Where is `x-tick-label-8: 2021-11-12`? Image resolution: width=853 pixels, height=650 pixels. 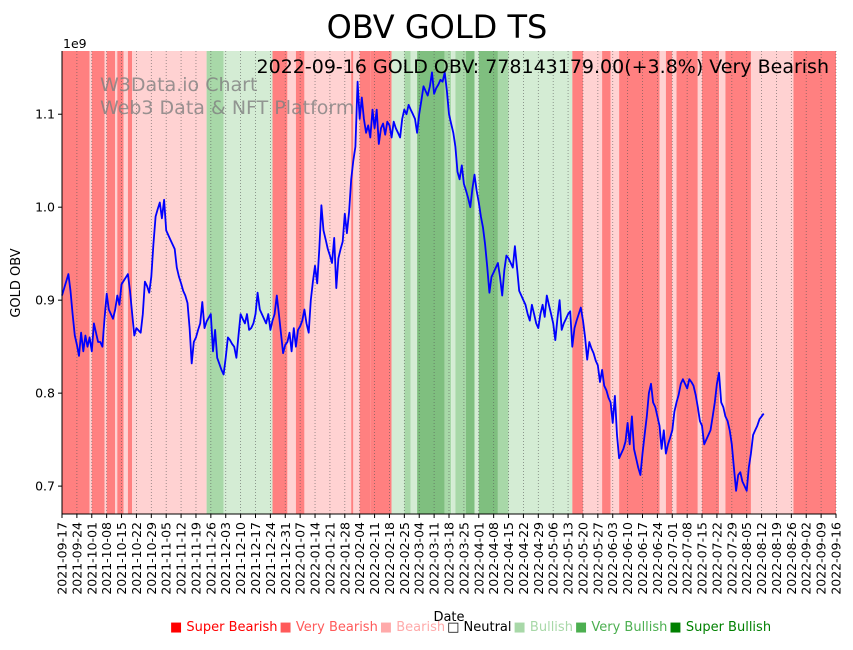
x-tick-label-8: 2021-11-12 is located at coordinates (181, 558).